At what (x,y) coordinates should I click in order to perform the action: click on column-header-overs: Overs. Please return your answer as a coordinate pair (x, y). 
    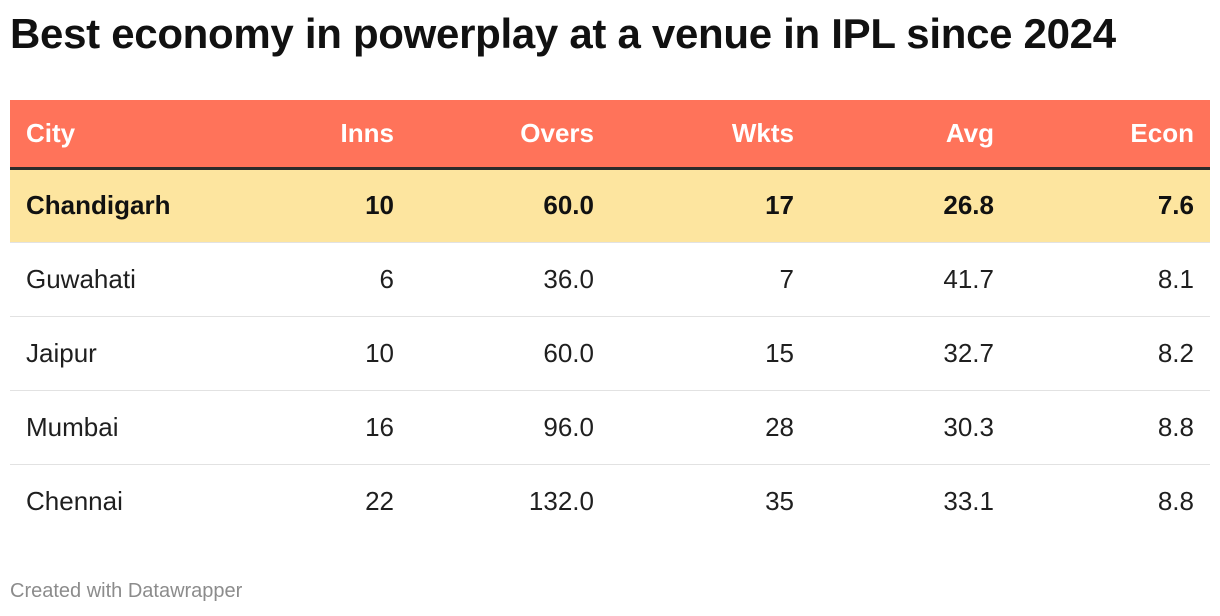
    Looking at the image, I should click on (557, 132).